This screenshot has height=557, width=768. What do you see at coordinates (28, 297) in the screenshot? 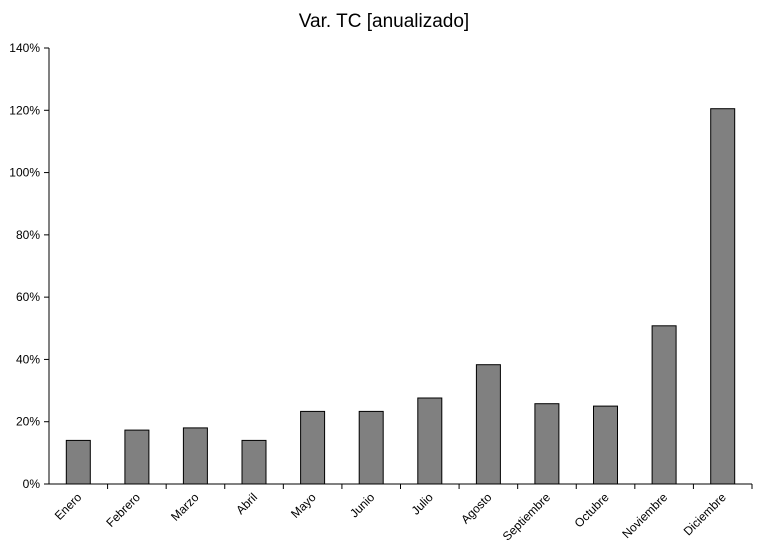
I see `y-tick-label: 60%` at bounding box center [28, 297].